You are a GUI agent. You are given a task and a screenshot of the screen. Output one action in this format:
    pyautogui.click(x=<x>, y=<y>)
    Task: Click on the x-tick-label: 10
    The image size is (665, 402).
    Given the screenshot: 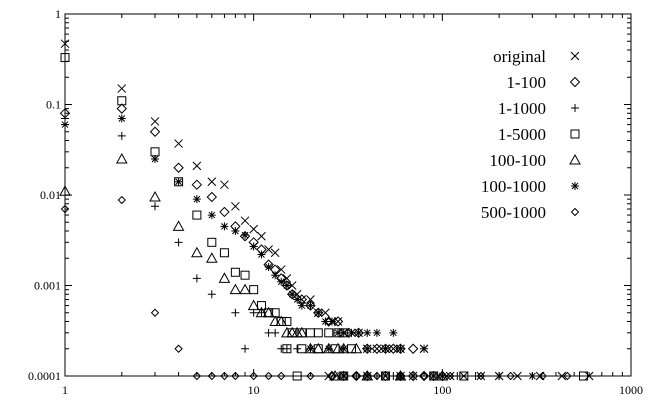 What is the action you would take?
    pyautogui.click(x=254, y=390)
    